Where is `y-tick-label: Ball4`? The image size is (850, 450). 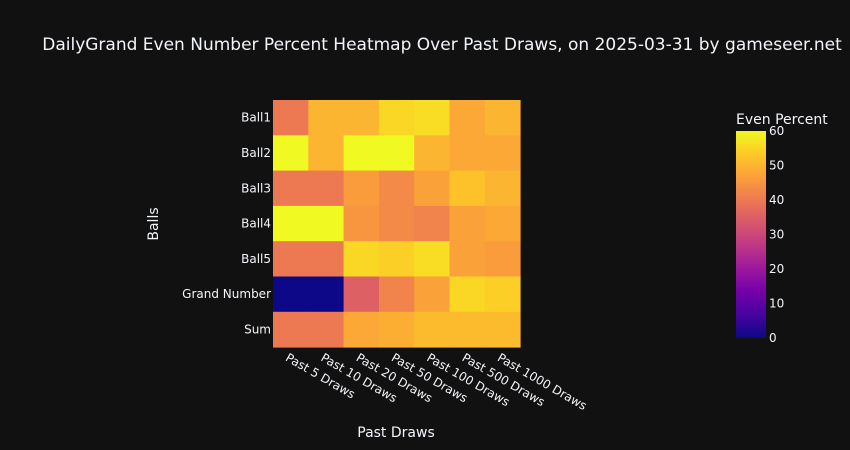 y-tick-label: Ball4 is located at coordinates (256, 224).